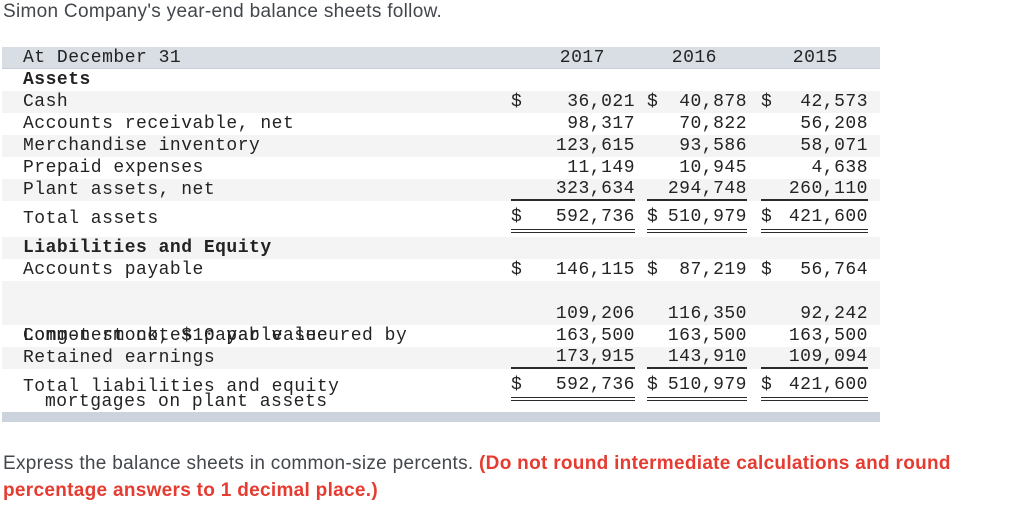 This screenshot has width=1024, height=521. I want to click on table-row-prepaid-expenses: Prepaid expenses 11,149 10,945 4,638, so click(441, 168).